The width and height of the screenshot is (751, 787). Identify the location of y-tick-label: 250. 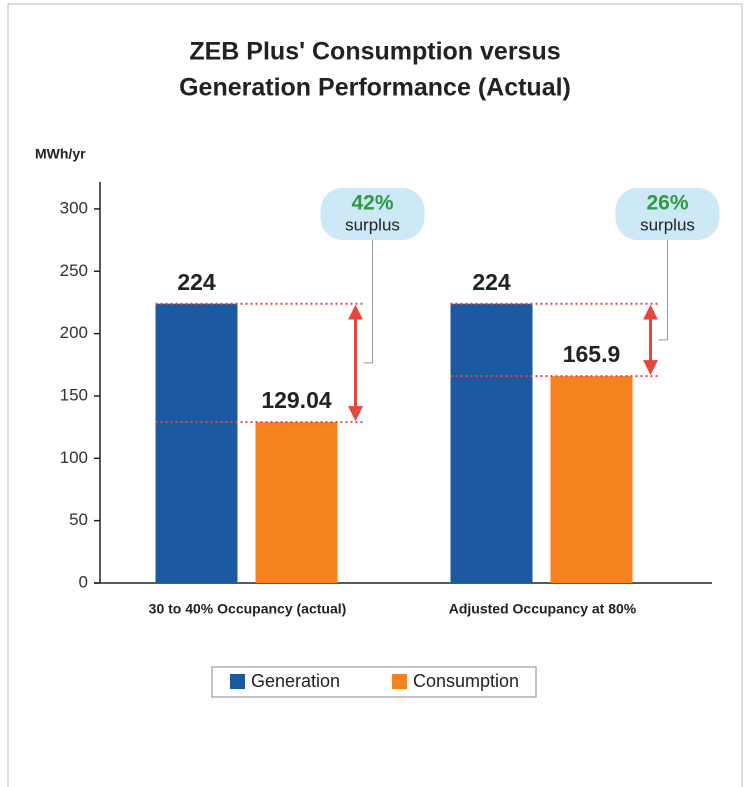
(74, 270).